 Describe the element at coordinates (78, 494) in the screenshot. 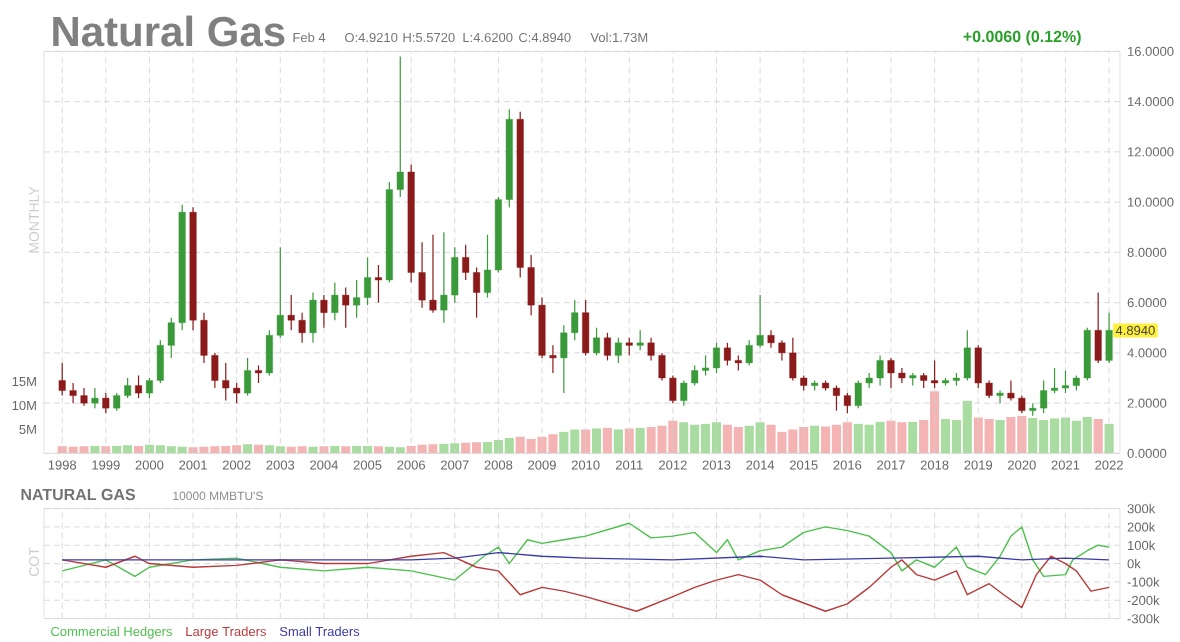

I see `chart-title: NATURAL GAS` at that location.